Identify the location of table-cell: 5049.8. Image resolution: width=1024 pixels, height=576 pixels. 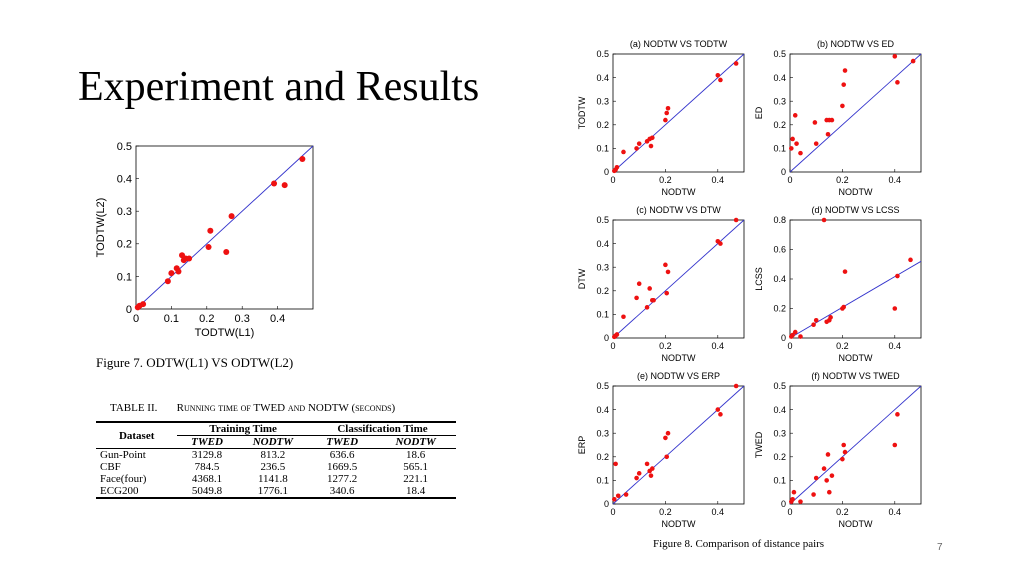
(207, 491).